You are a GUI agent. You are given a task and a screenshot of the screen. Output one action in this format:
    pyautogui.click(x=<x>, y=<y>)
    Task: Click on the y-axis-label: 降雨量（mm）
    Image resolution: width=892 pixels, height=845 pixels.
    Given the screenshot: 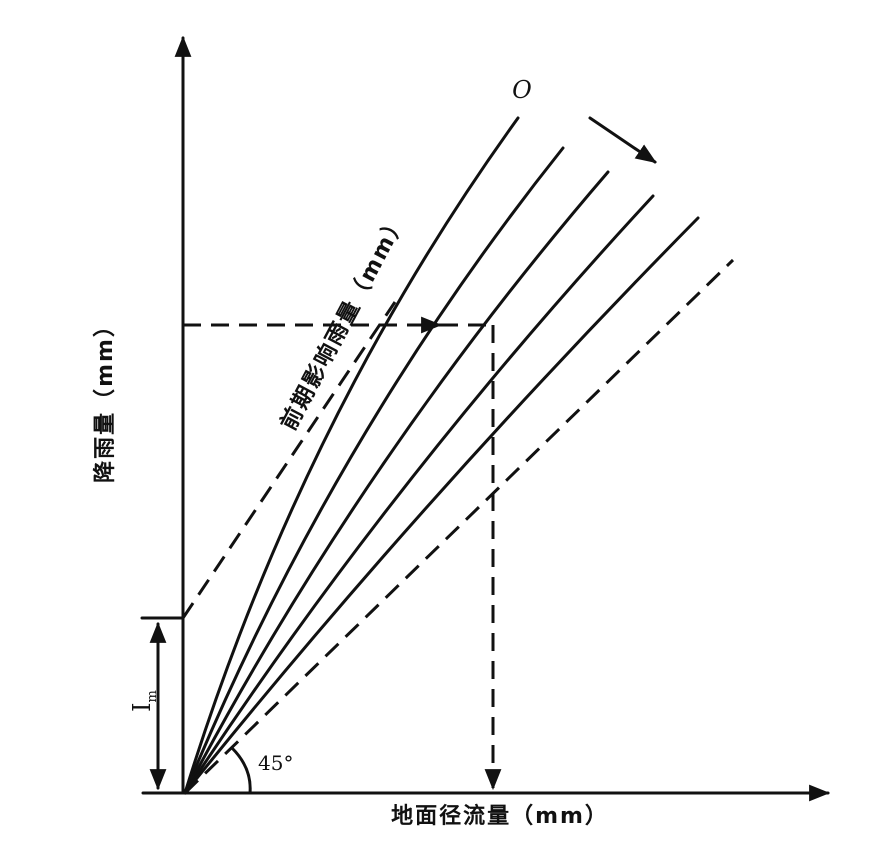 What is the action you would take?
    pyautogui.click(x=105, y=398)
    